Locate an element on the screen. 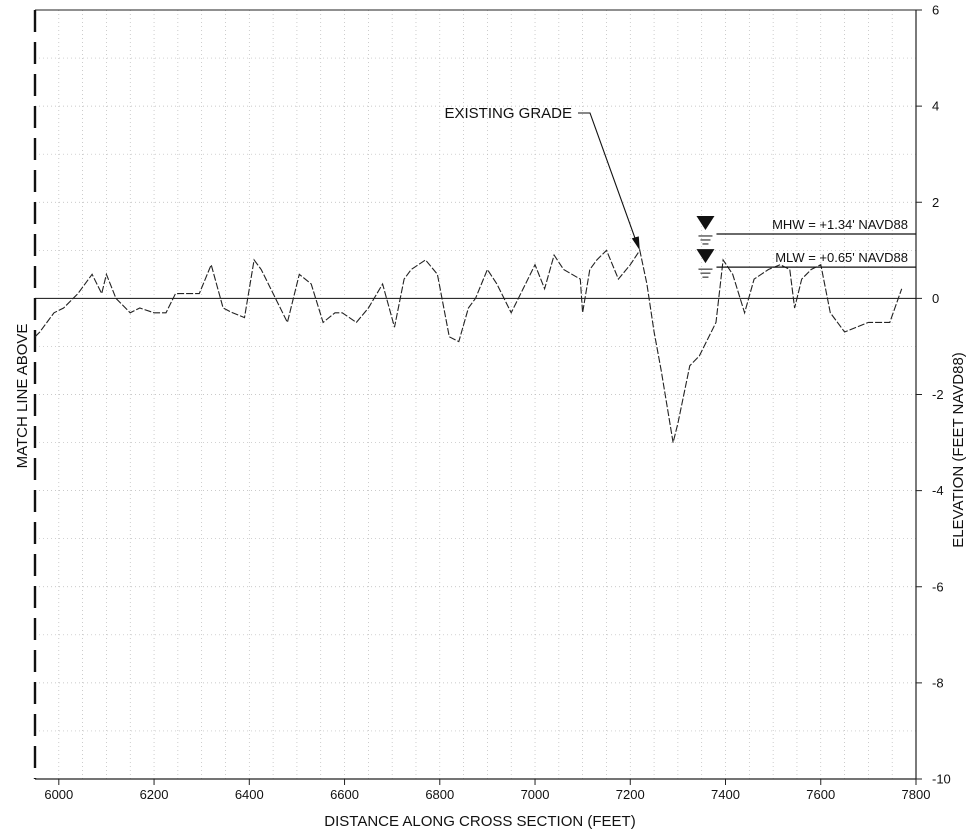  existing-grade-label: EXISTING GRADE is located at coordinates (508, 113).